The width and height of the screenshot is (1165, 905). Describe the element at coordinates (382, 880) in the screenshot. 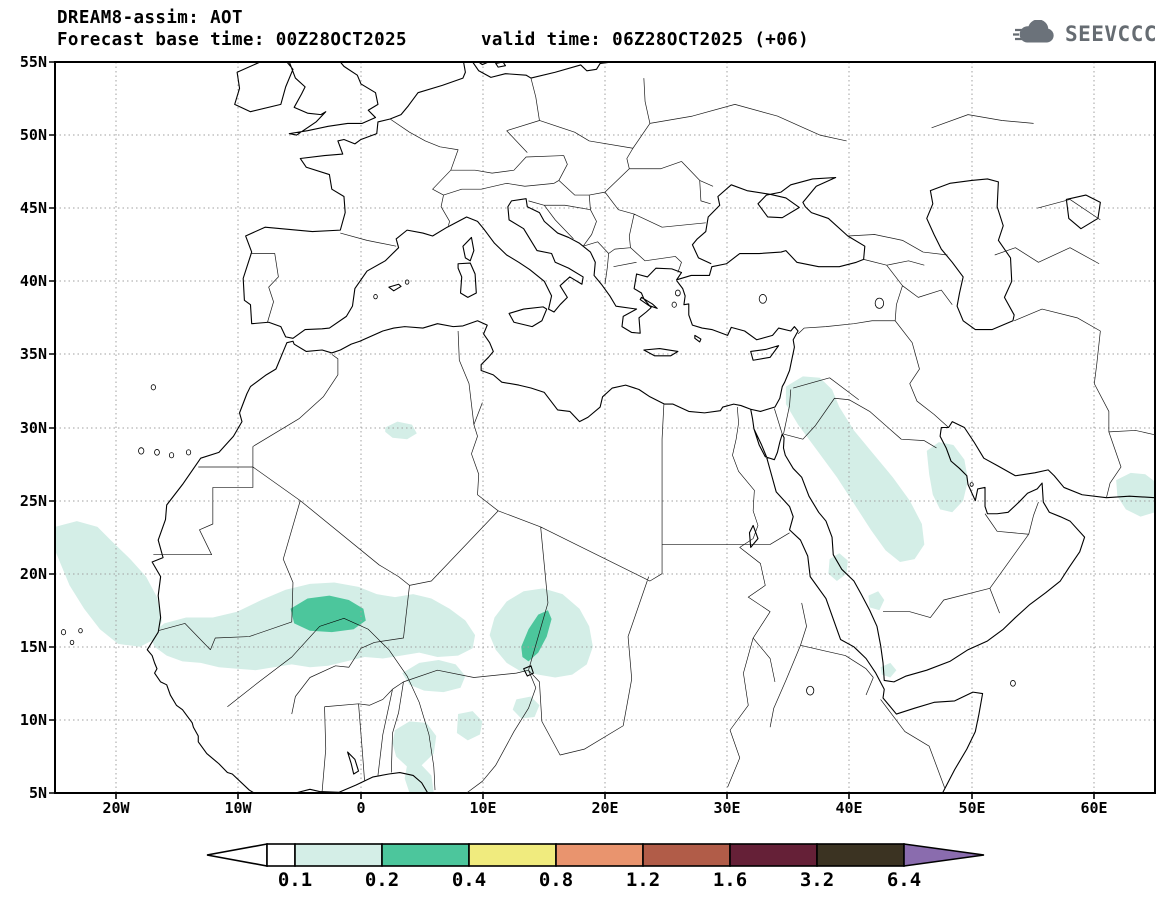

I see `colorbar-label-02: 0.2` at that location.